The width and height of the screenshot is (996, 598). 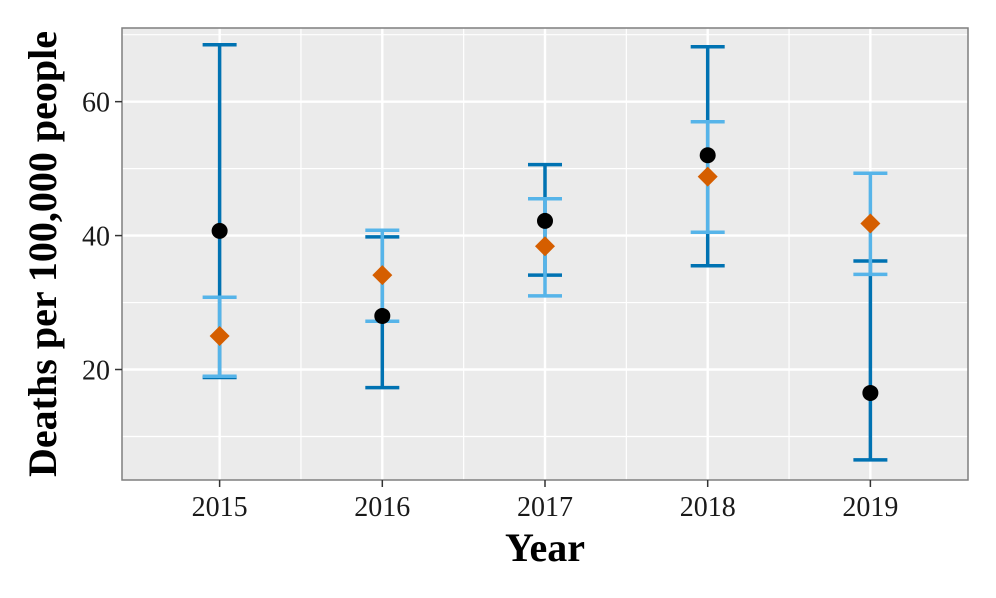 What do you see at coordinates (545, 507) in the screenshot?
I see `x-tick-label: 2017` at bounding box center [545, 507].